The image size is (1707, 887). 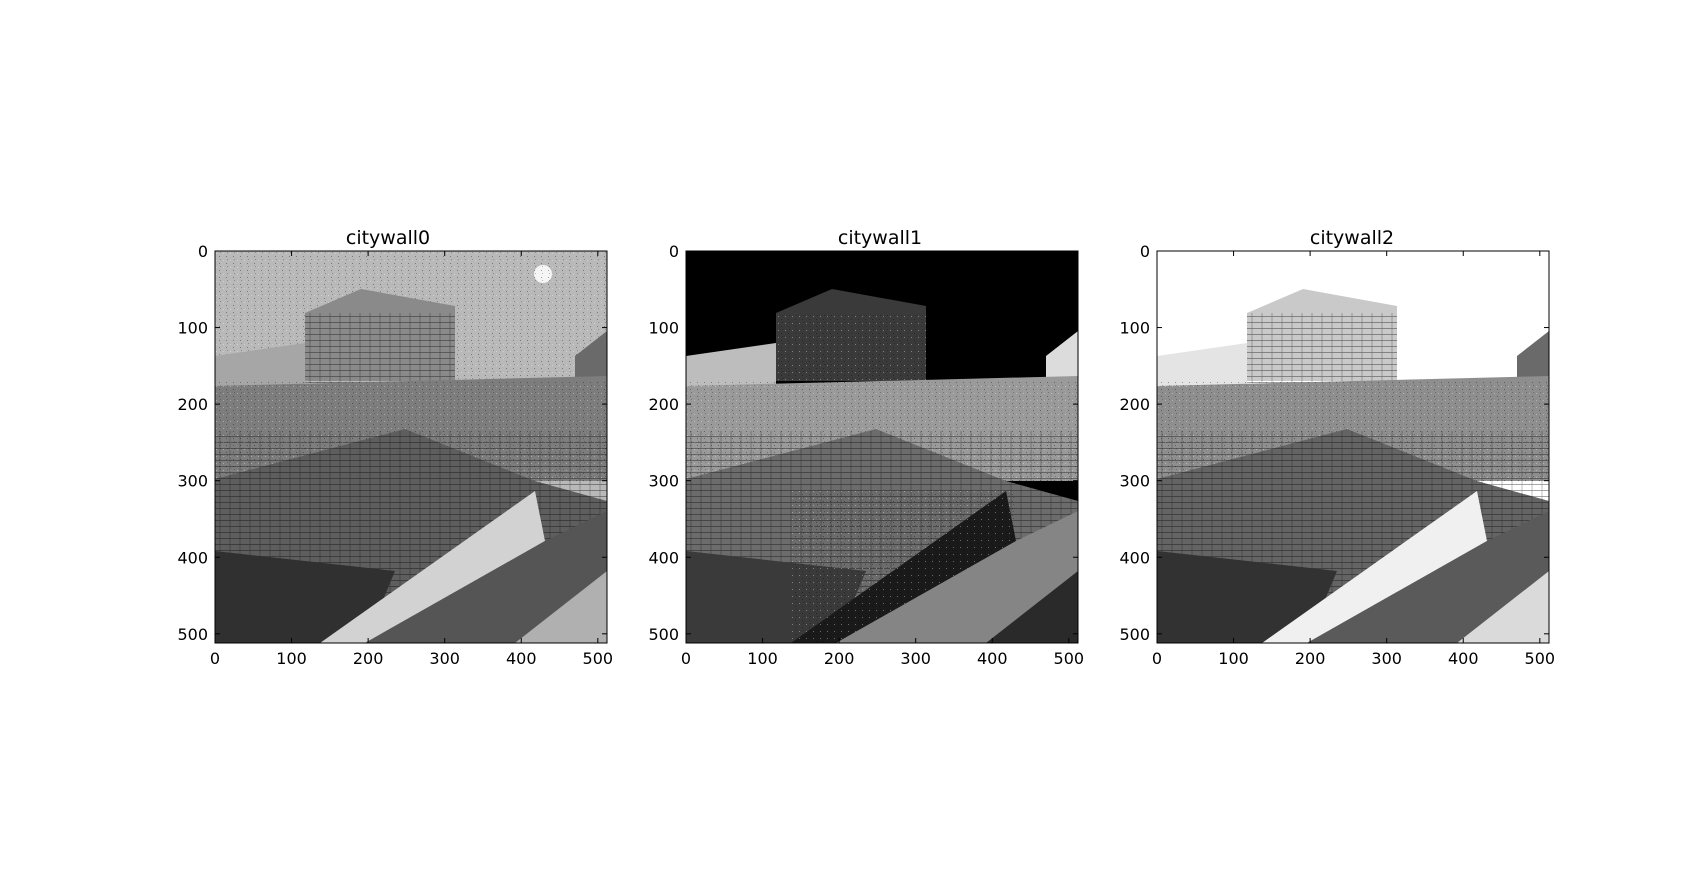 What do you see at coordinates (388, 238) in the screenshot?
I see `panel-title: citywall0` at bounding box center [388, 238].